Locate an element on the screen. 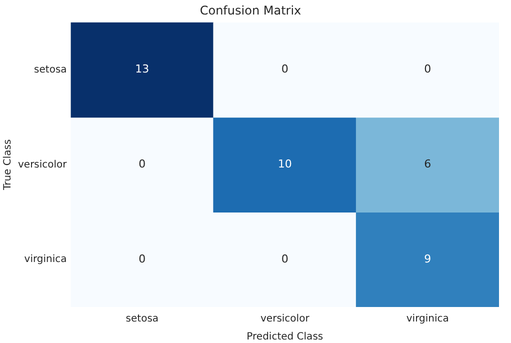  data-label: 6 is located at coordinates (428, 164).